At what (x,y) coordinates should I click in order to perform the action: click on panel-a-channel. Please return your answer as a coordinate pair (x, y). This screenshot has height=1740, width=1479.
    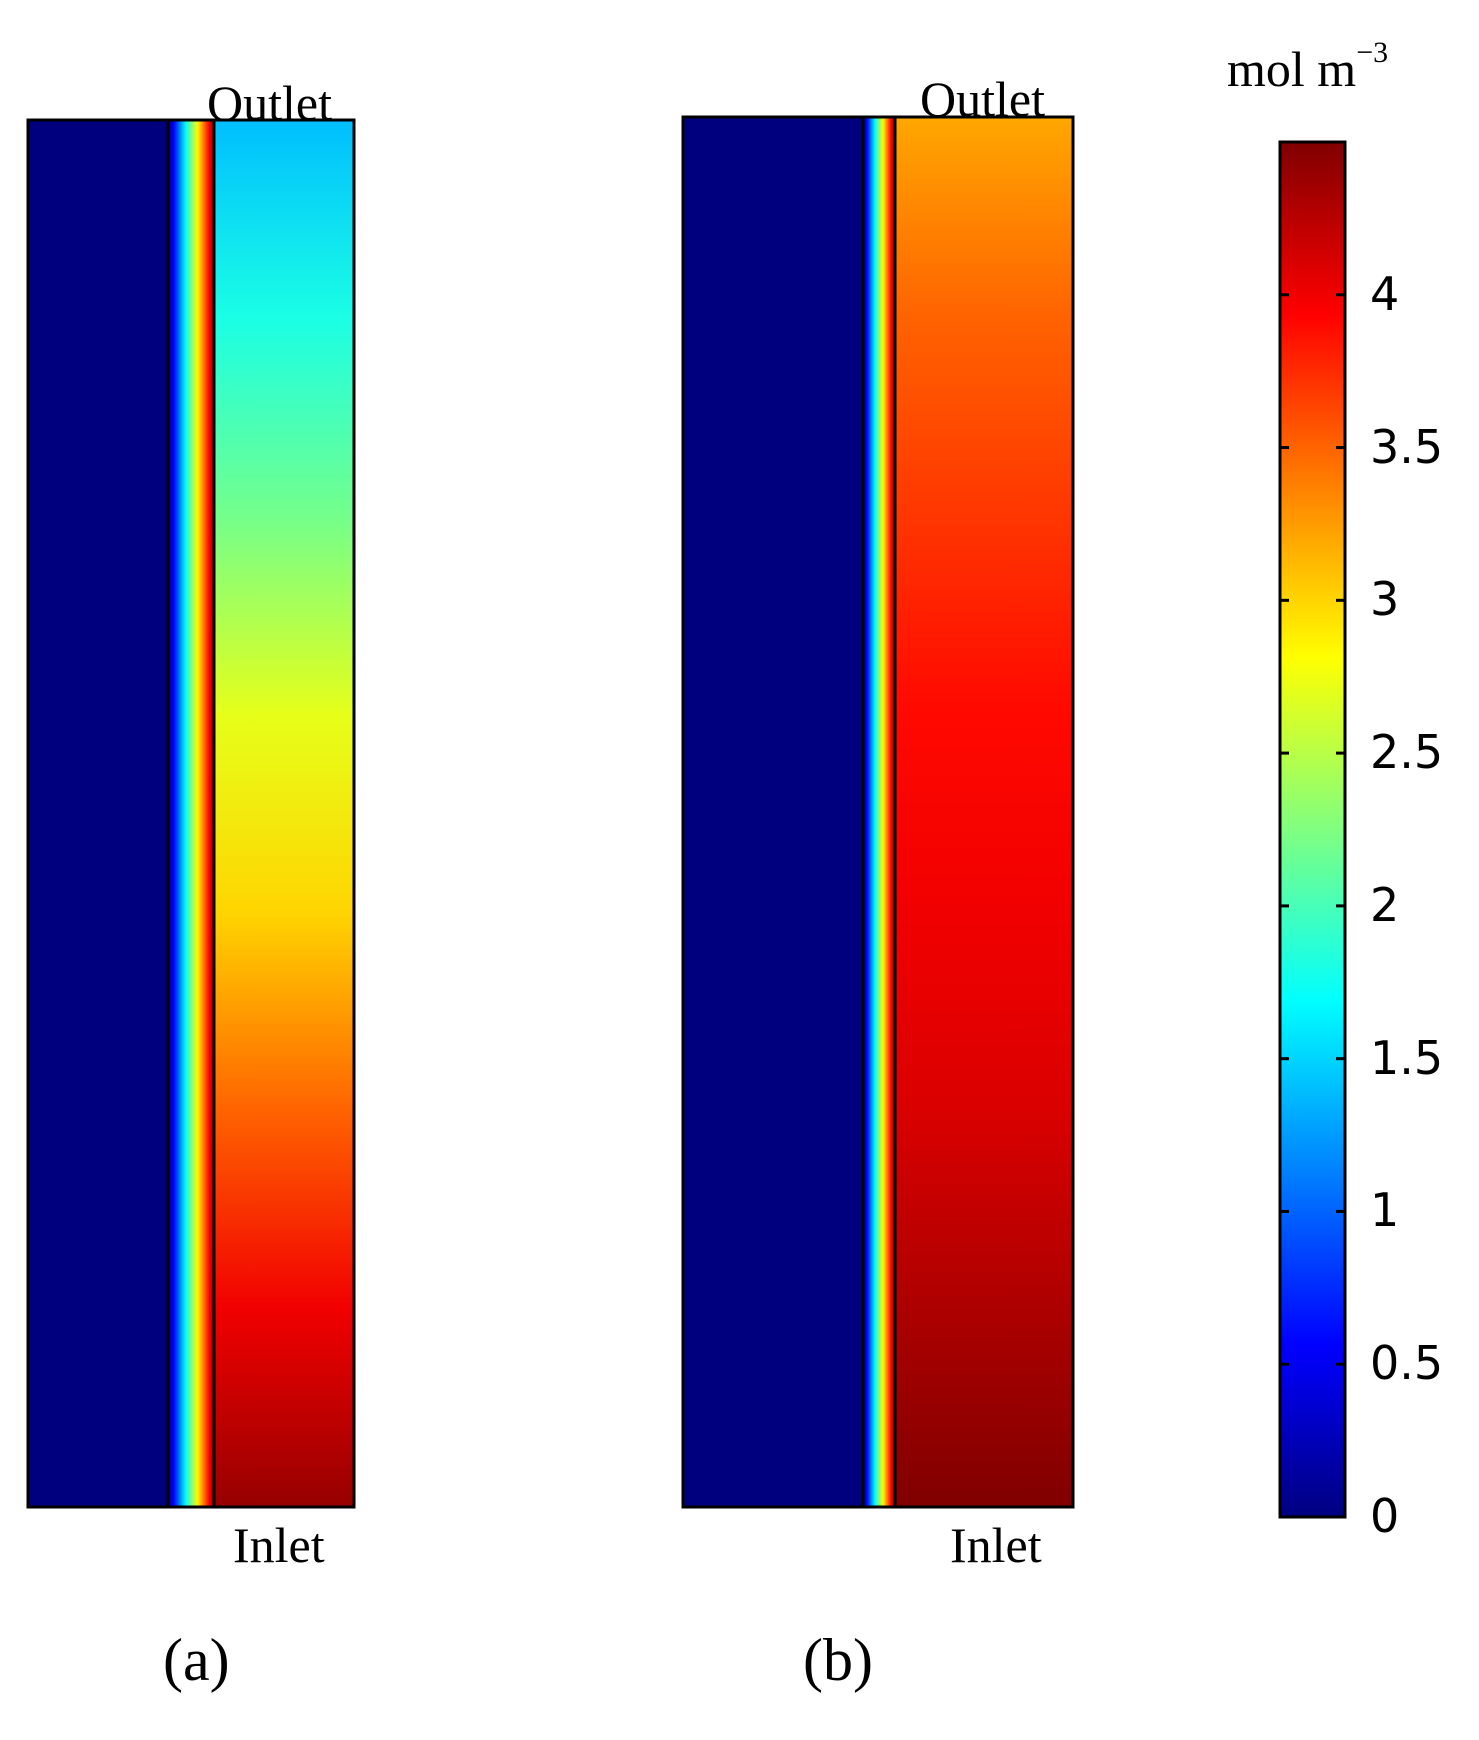
    Looking at the image, I should click on (284, 813).